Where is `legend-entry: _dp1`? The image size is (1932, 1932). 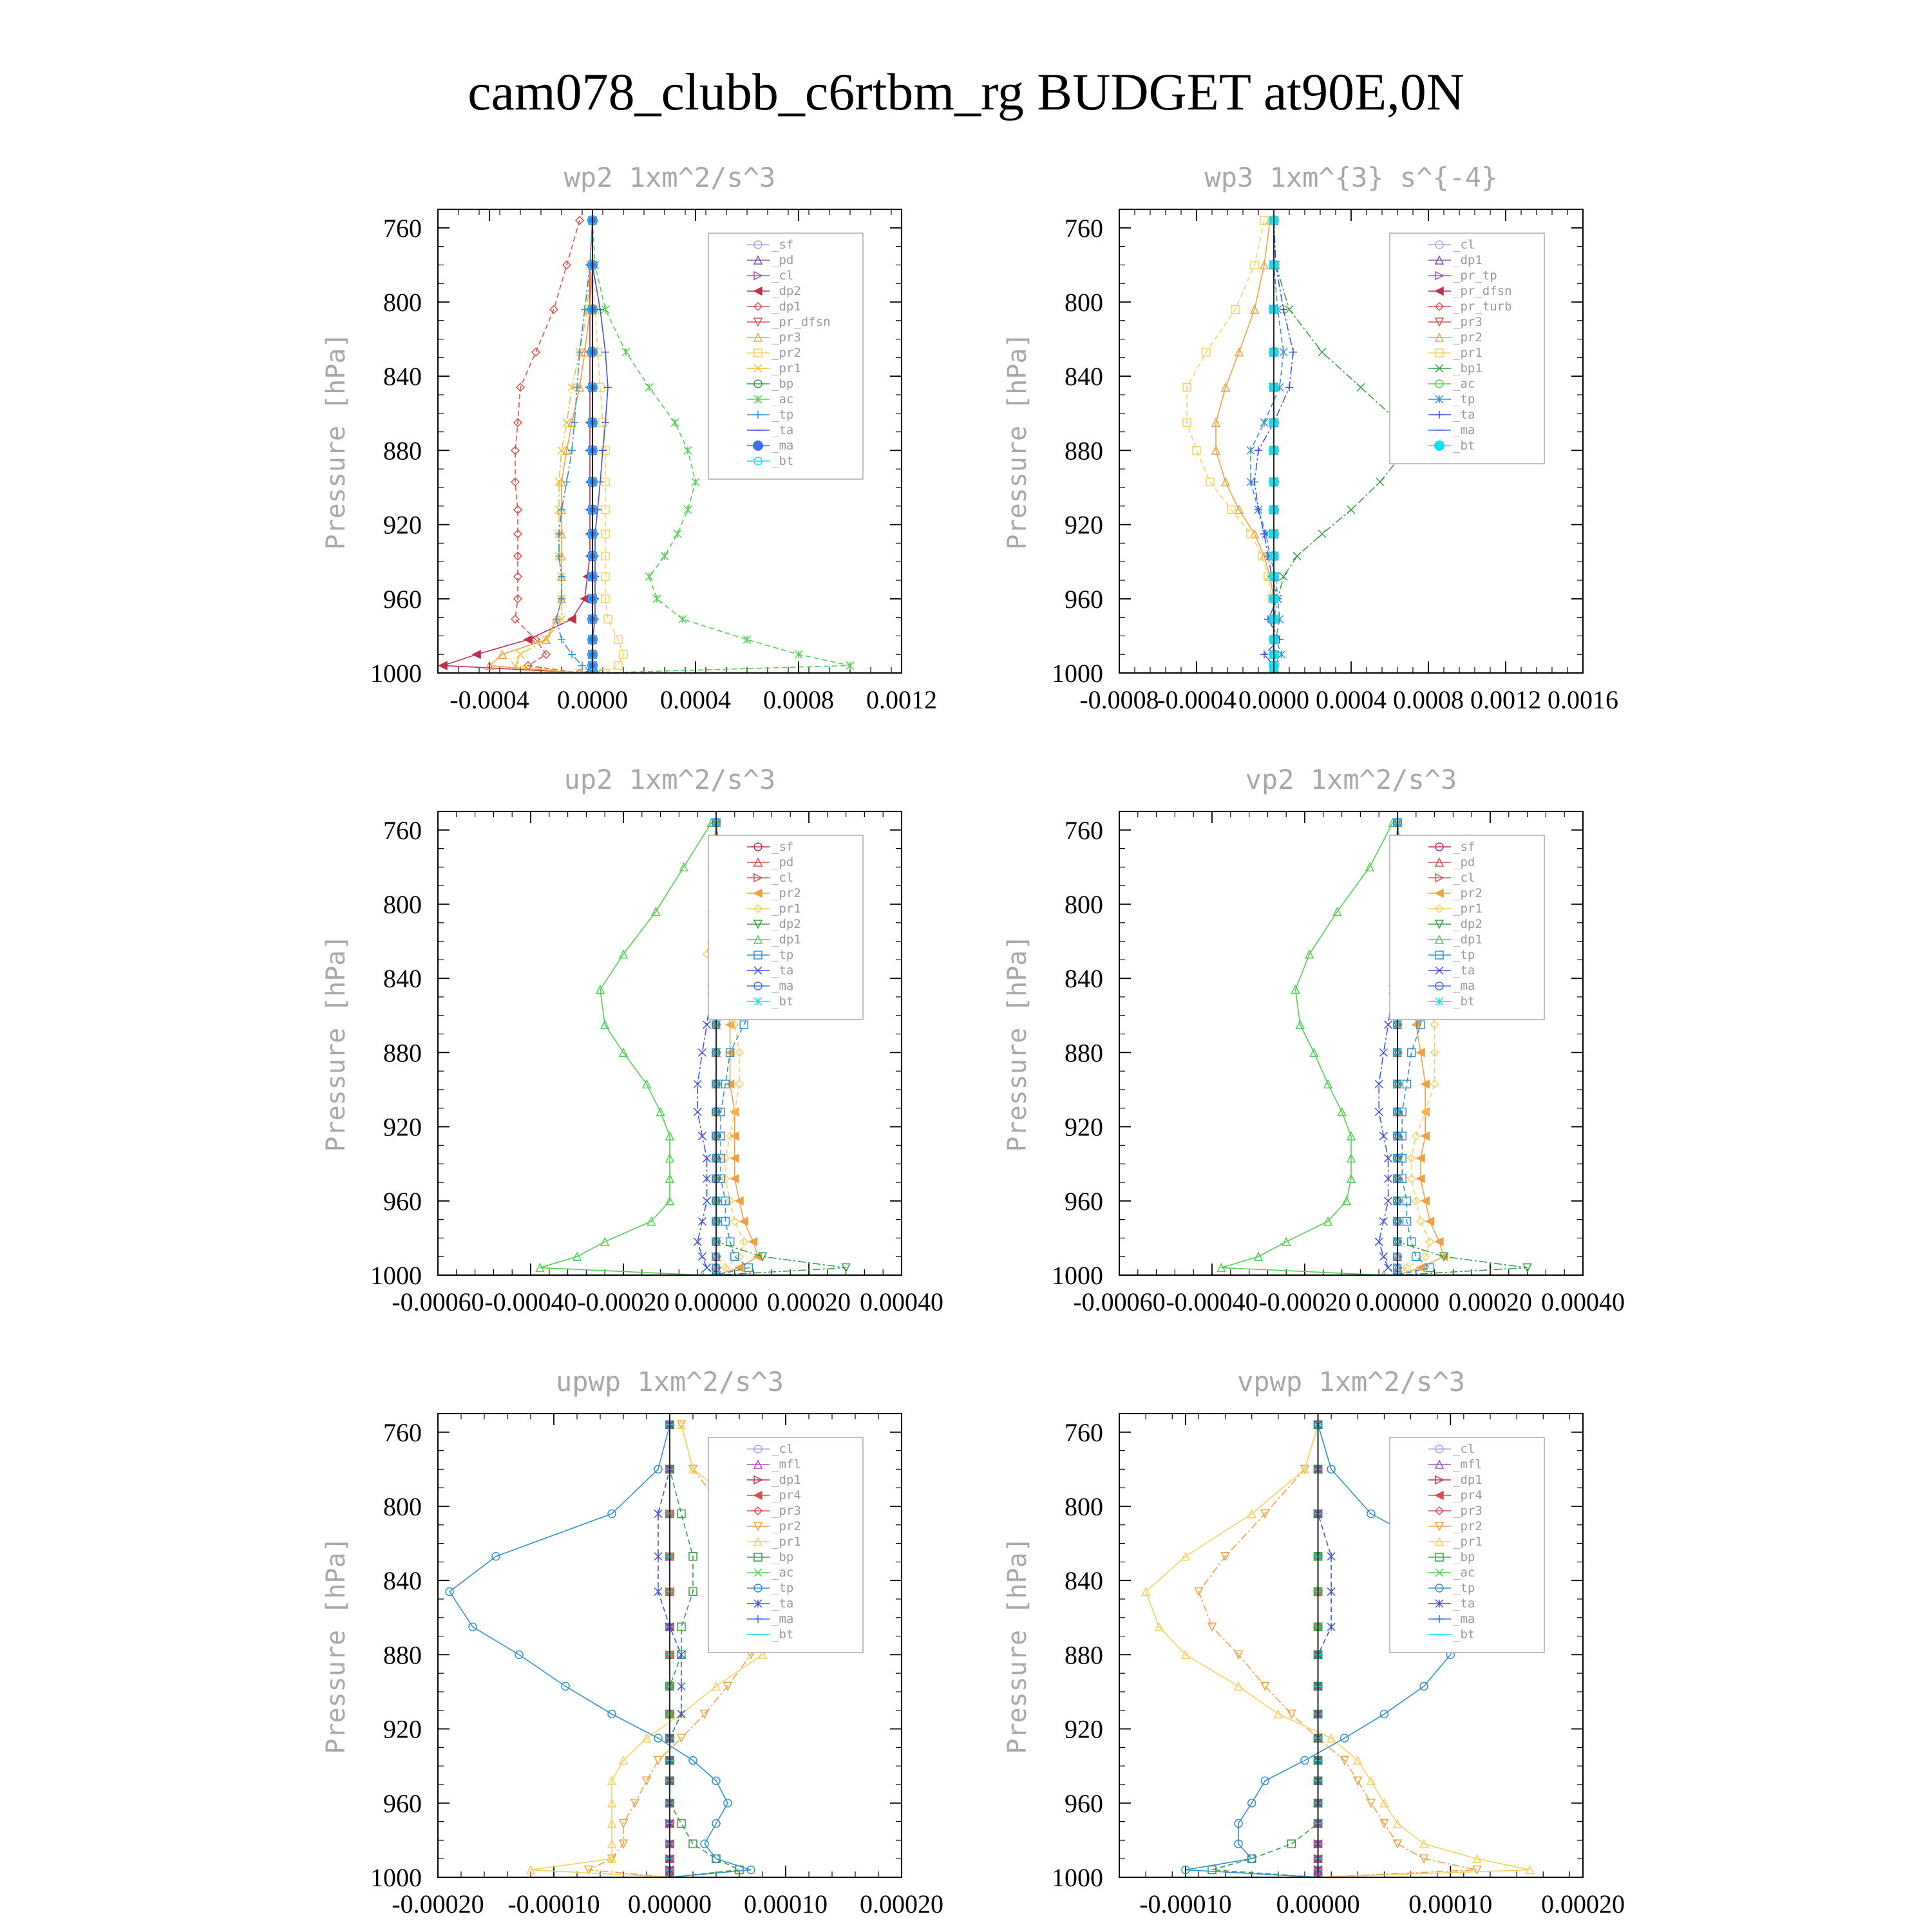 legend-entry: _dp1 is located at coordinates (1467, 1480).